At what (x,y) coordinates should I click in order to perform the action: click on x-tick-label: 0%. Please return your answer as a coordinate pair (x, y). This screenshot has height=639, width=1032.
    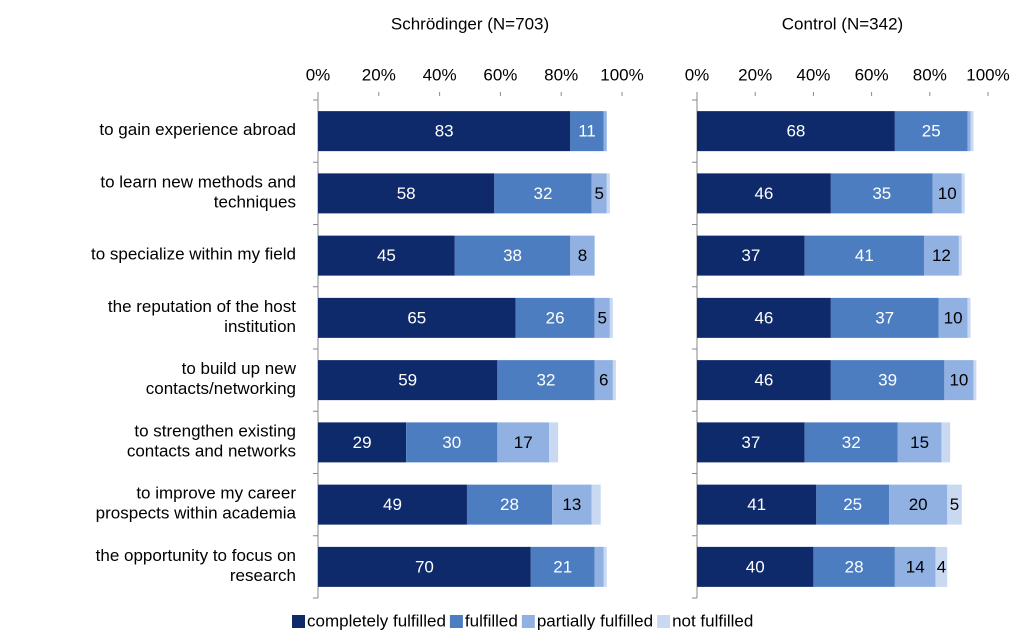
    Looking at the image, I should click on (697, 74).